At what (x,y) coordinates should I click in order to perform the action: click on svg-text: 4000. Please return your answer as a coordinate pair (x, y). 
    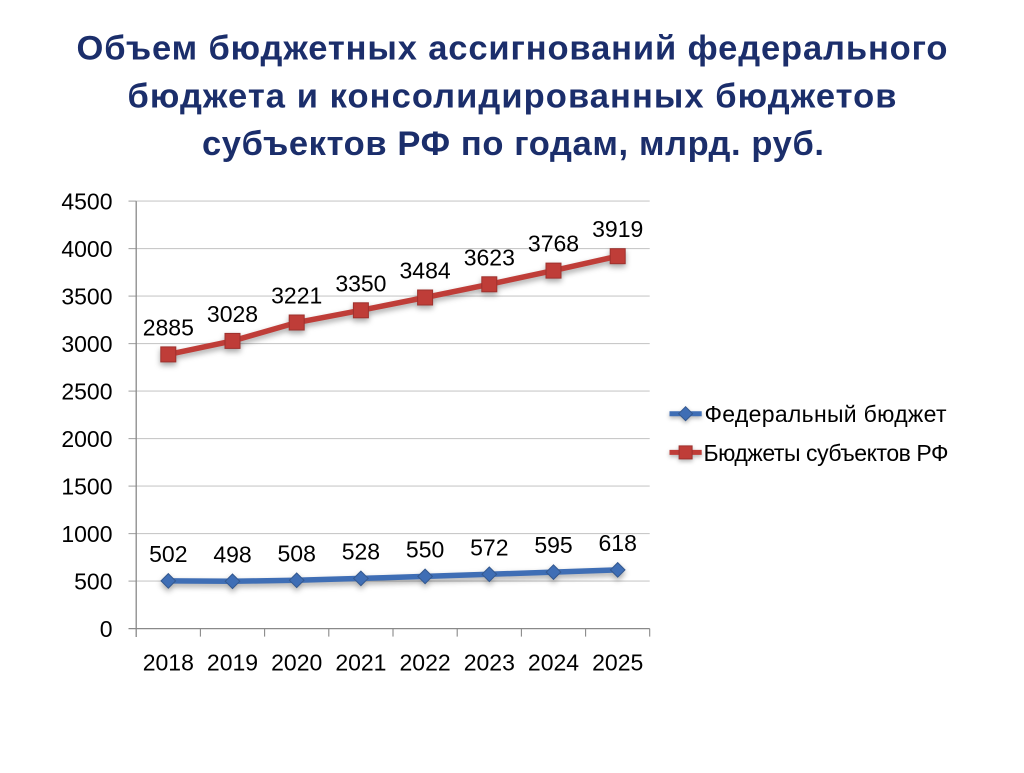
    Looking at the image, I should click on (86, 249).